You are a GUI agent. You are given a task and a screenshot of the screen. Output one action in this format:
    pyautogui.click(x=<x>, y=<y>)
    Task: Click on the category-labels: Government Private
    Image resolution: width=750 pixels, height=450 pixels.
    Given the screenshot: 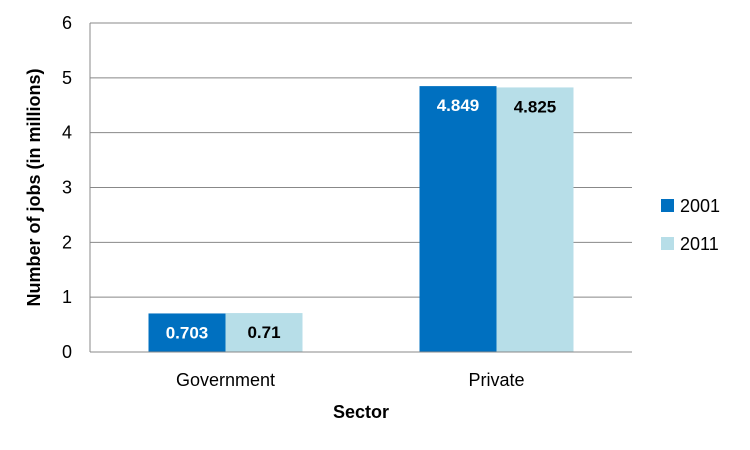 What is the action you would take?
    pyautogui.click(x=350, y=380)
    